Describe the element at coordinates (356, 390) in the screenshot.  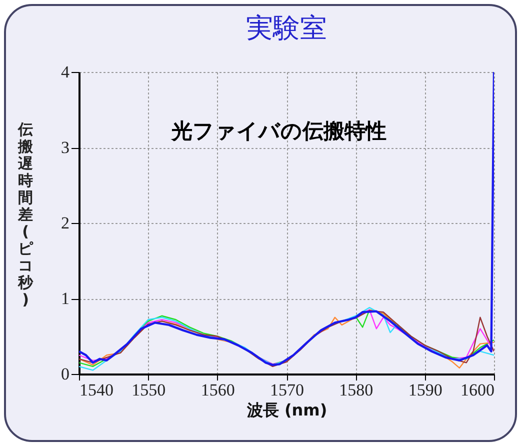
I see `x-tick-label: 1580` at that location.